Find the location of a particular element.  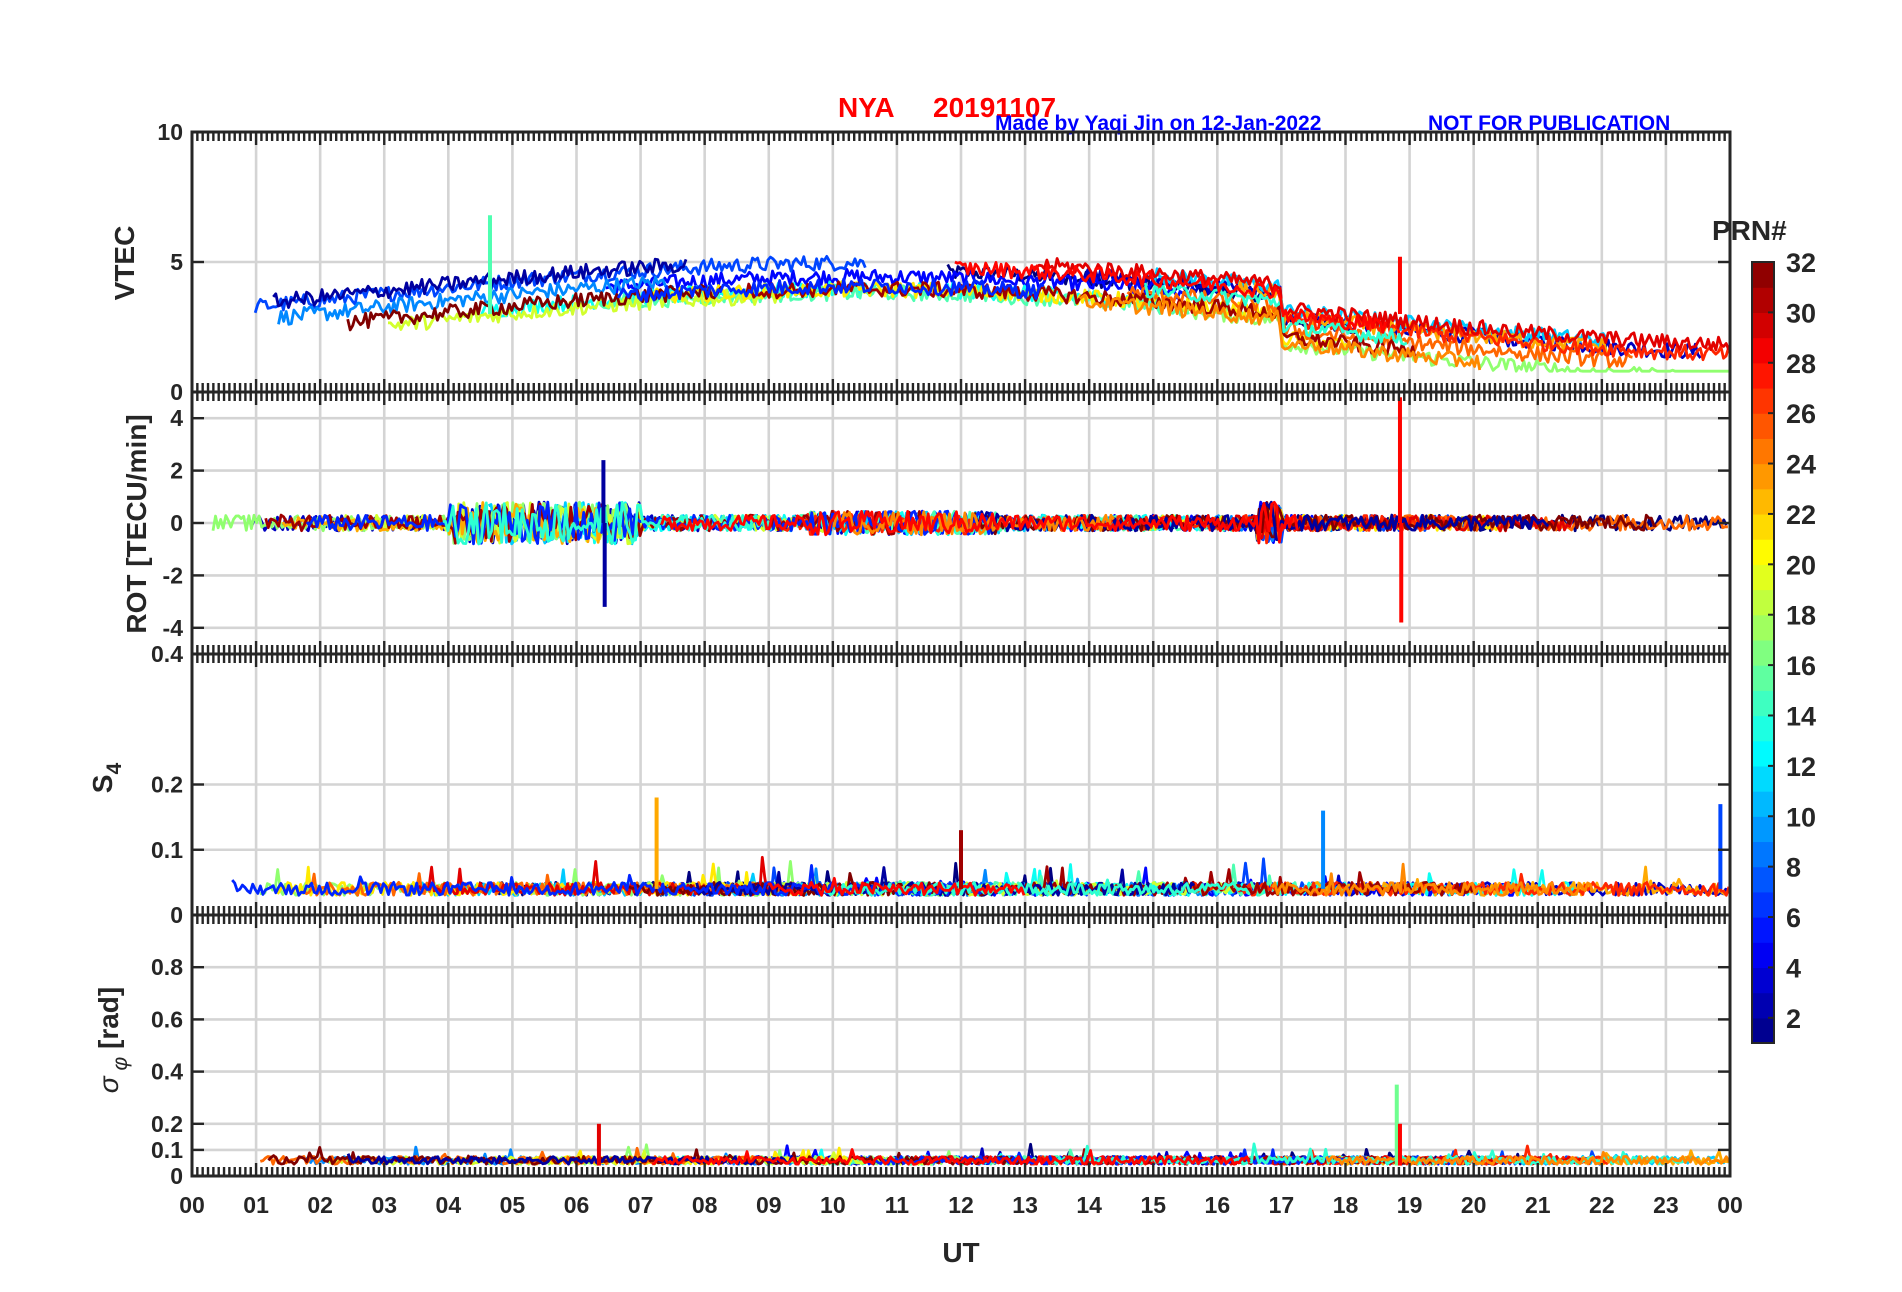

sigma-phi-y-tick-labels: 00.10.2 0.4 0.6 0.8 is located at coordinates (167, 1071).